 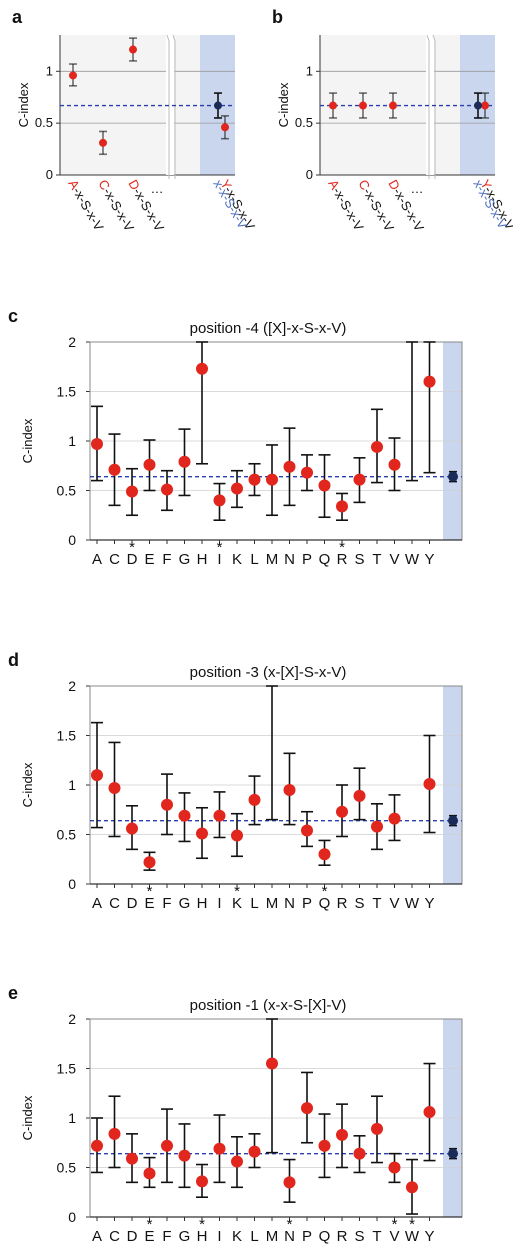 What do you see at coordinates (114, 559) in the screenshot?
I see `x-tick-label-c: C` at bounding box center [114, 559].